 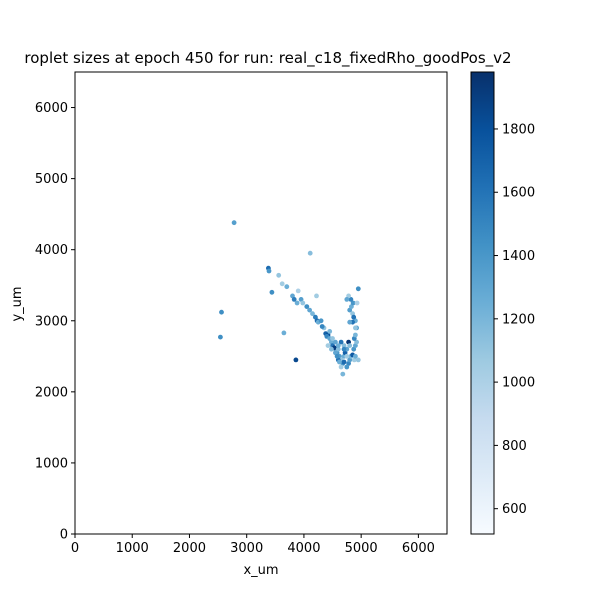 What do you see at coordinates (51, 392) in the screenshot?
I see `y-tick-label: 2000` at bounding box center [51, 392].